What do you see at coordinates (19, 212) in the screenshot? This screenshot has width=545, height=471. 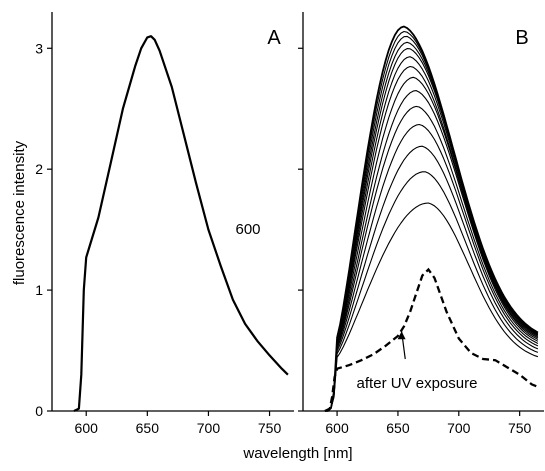 I see `y-axis-title: fluorescence intensity` at bounding box center [19, 212].